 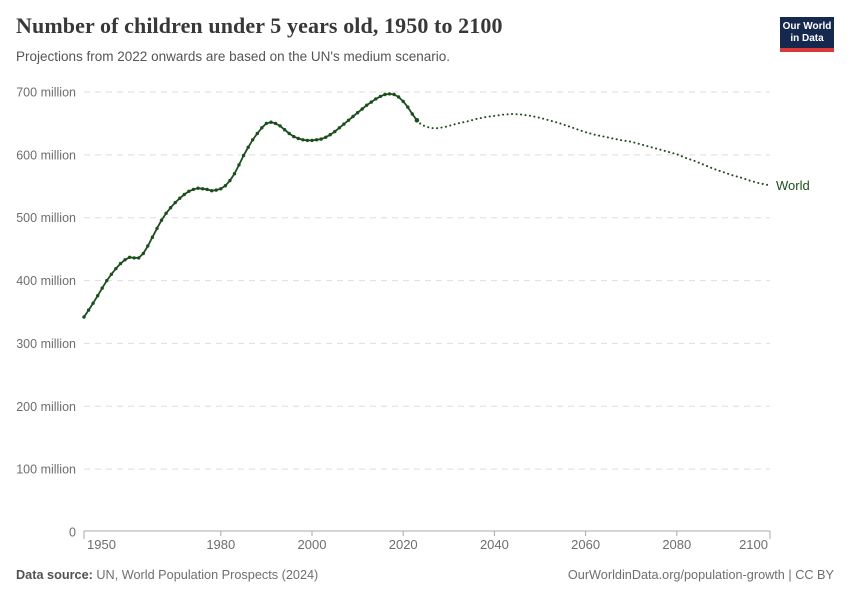 What do you see at coordinates (46, 407) in the screenshot?
I see `y-axis-tick-label: 200 million` at bounding box center [46, 407].